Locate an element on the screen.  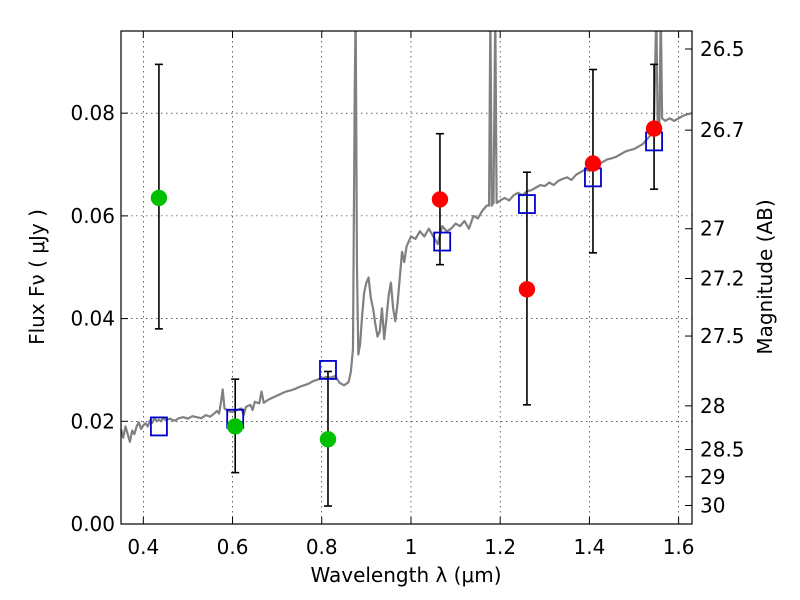
x-tick-label: 1.6 is located at coordinates (679, 547).